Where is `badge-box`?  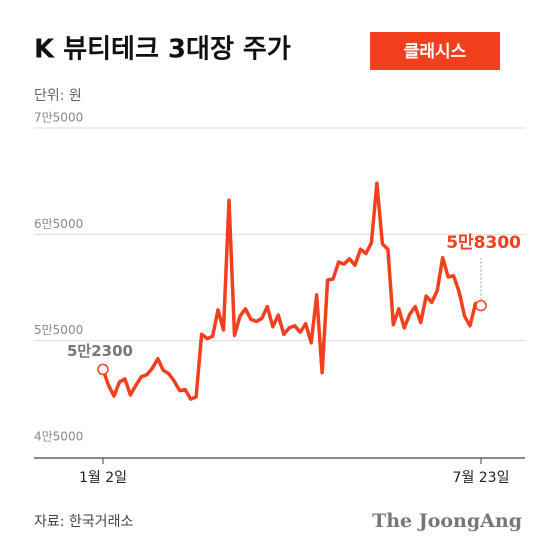 badge-box is located at coordinates (435, 51).